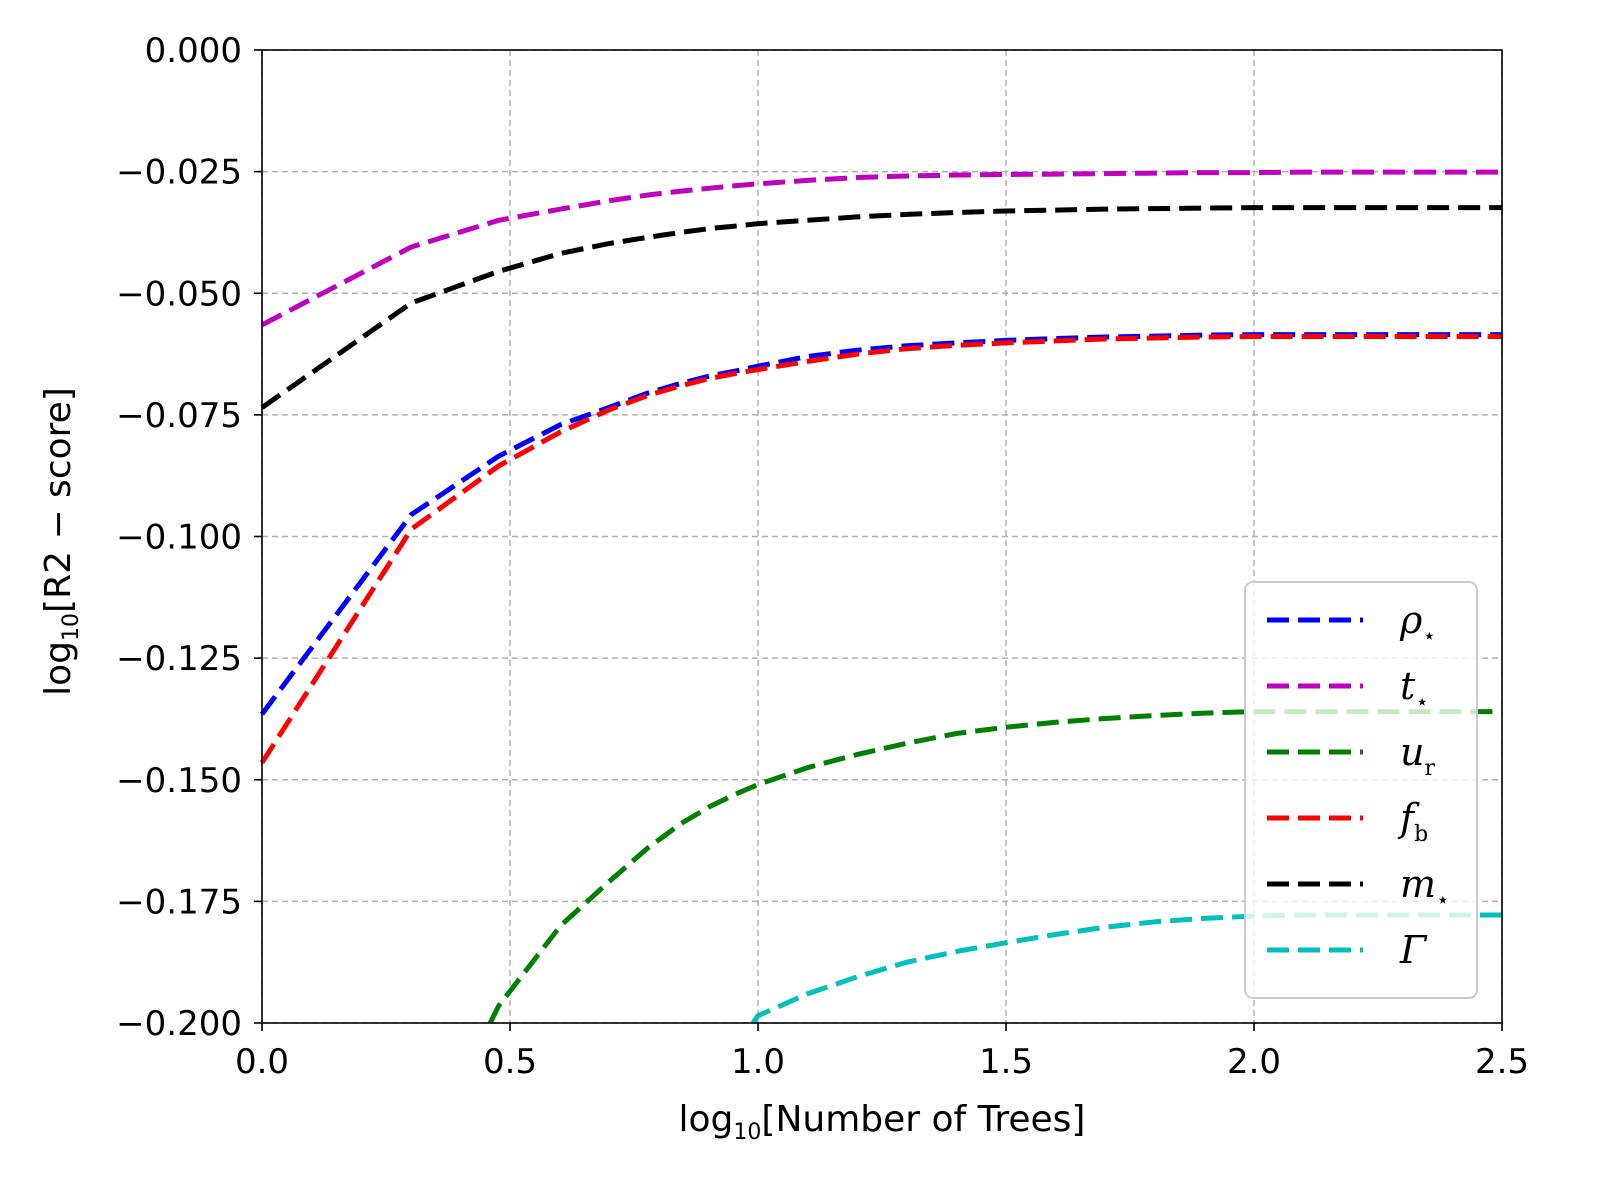 The height and width of the screenshot is (1200, 1600). What do you see at coordinates (882, 1062) in the screenshot?
I see `x-tick-labels: 0.0 0.5 1.0 1.5 2.0 2.5` at bounding box center [882, 1062].